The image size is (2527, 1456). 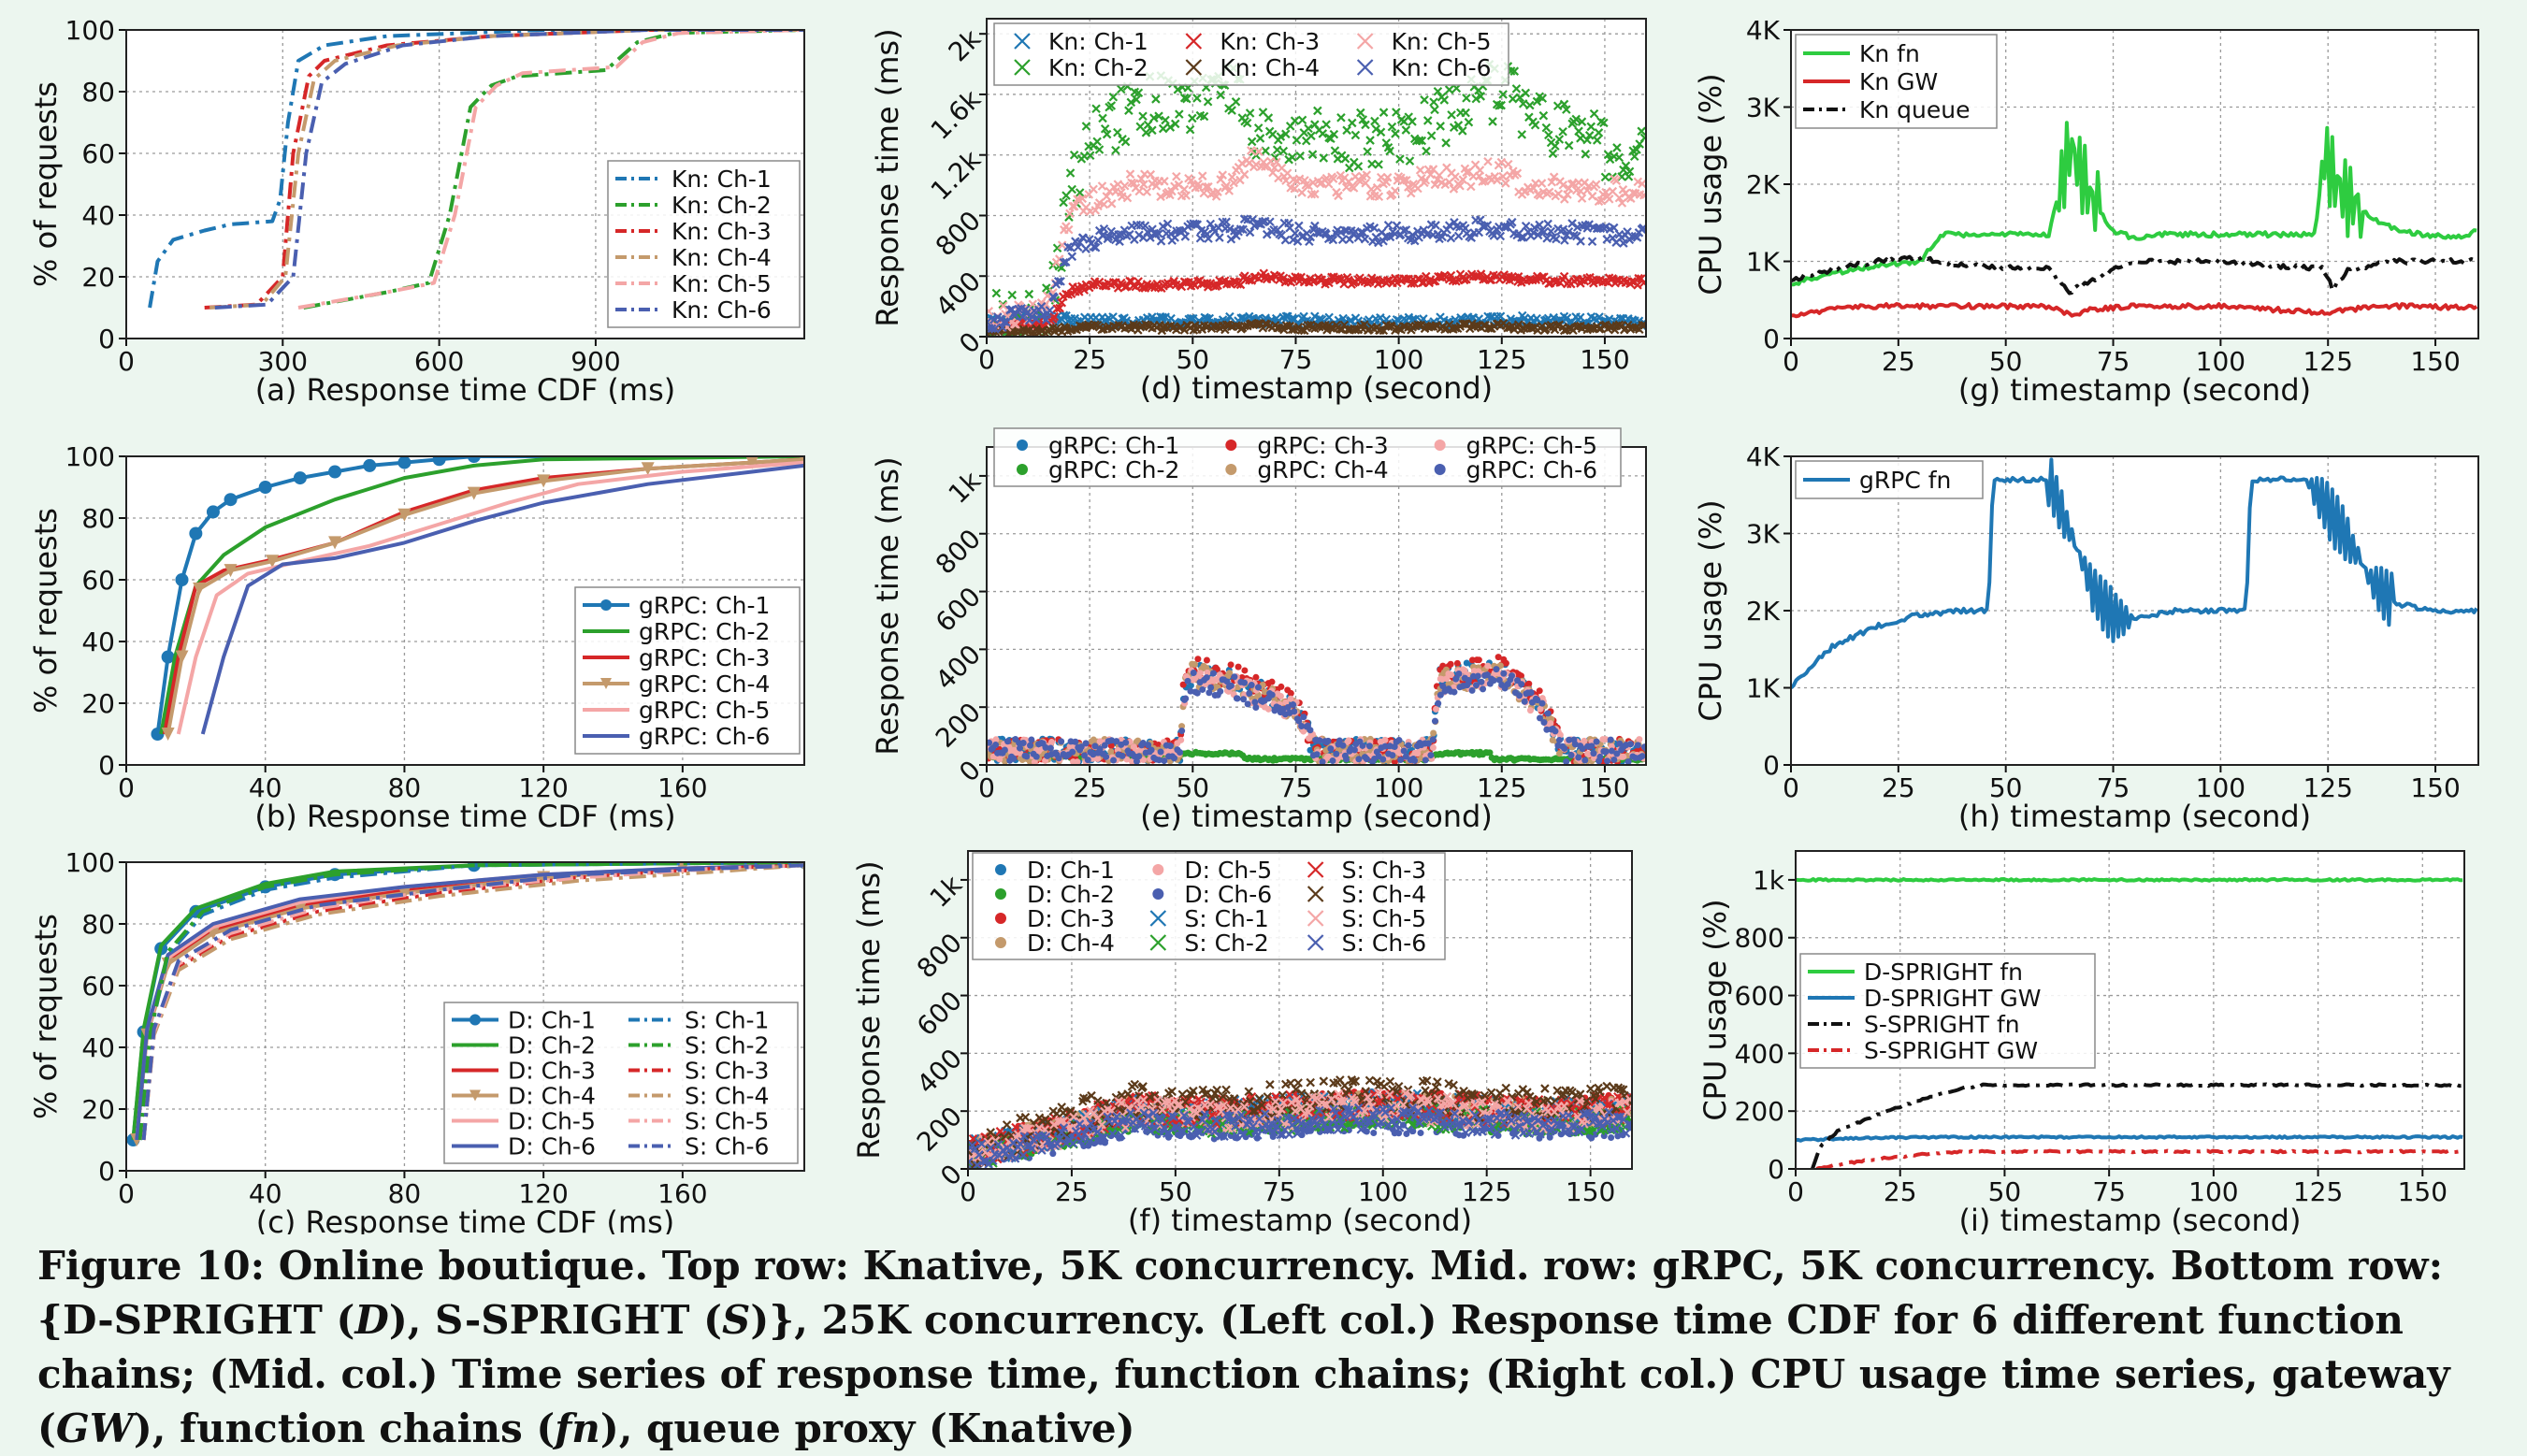 What do you see at coordinates (552, 1121) in the screenshot?
I see `legend-label-d-ch-5: D: Ch-5` at bounding box center [552, 1121].